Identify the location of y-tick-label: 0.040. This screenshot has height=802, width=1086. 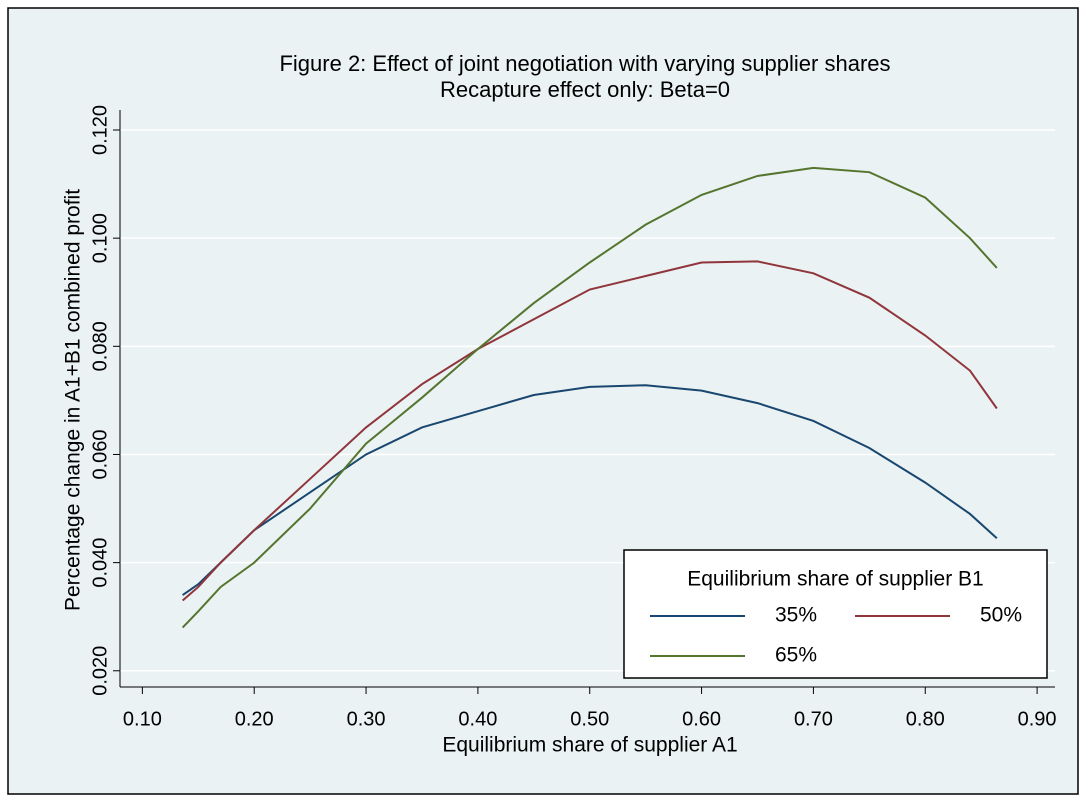
(100, 563).